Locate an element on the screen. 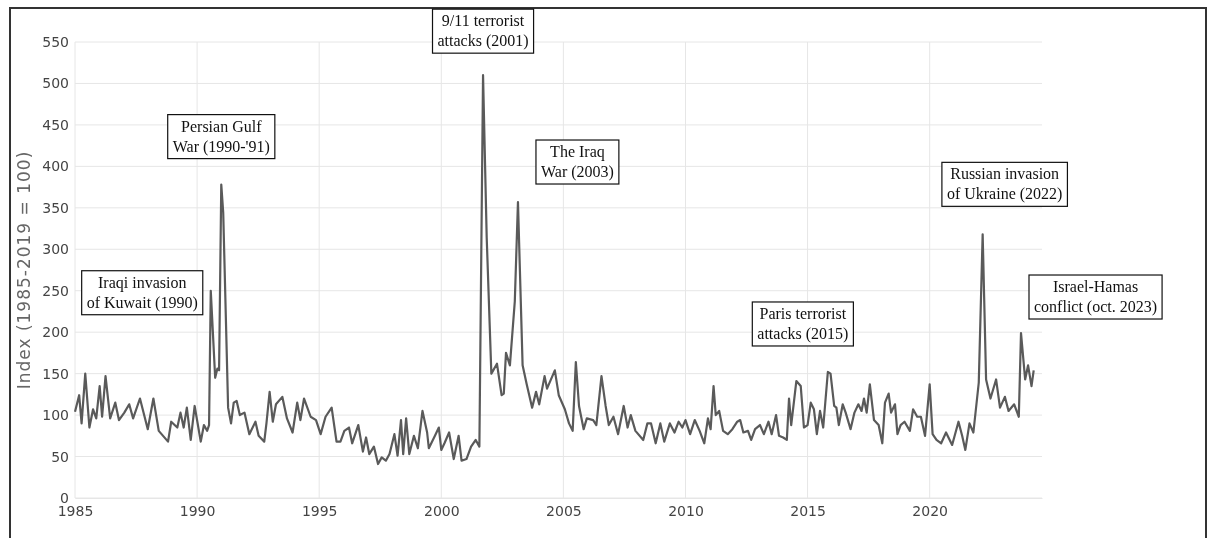  x-tick-label: 2010 is located at coordinates (686, 510).